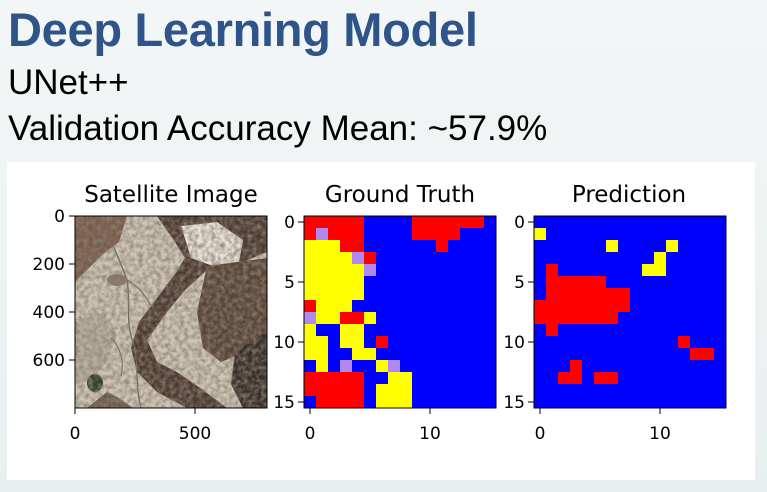 The image size is (767, 492). I want to click on ground-truth-ytick: 0, so click(289, 223).